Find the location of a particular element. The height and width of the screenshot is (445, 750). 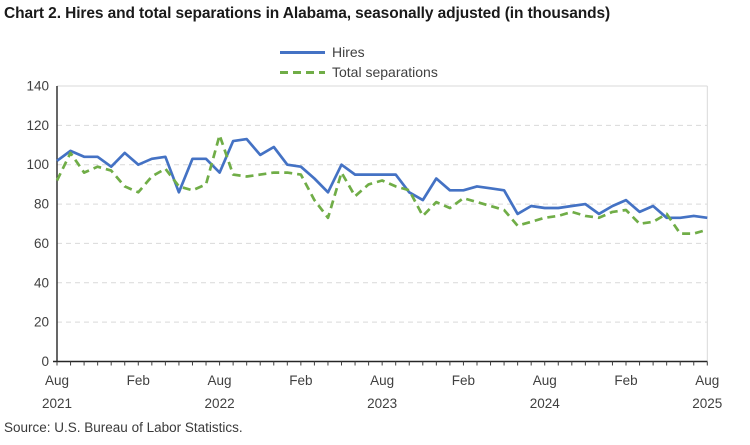

x-tick-label-6: Feb is located at coordinates (138, 380).